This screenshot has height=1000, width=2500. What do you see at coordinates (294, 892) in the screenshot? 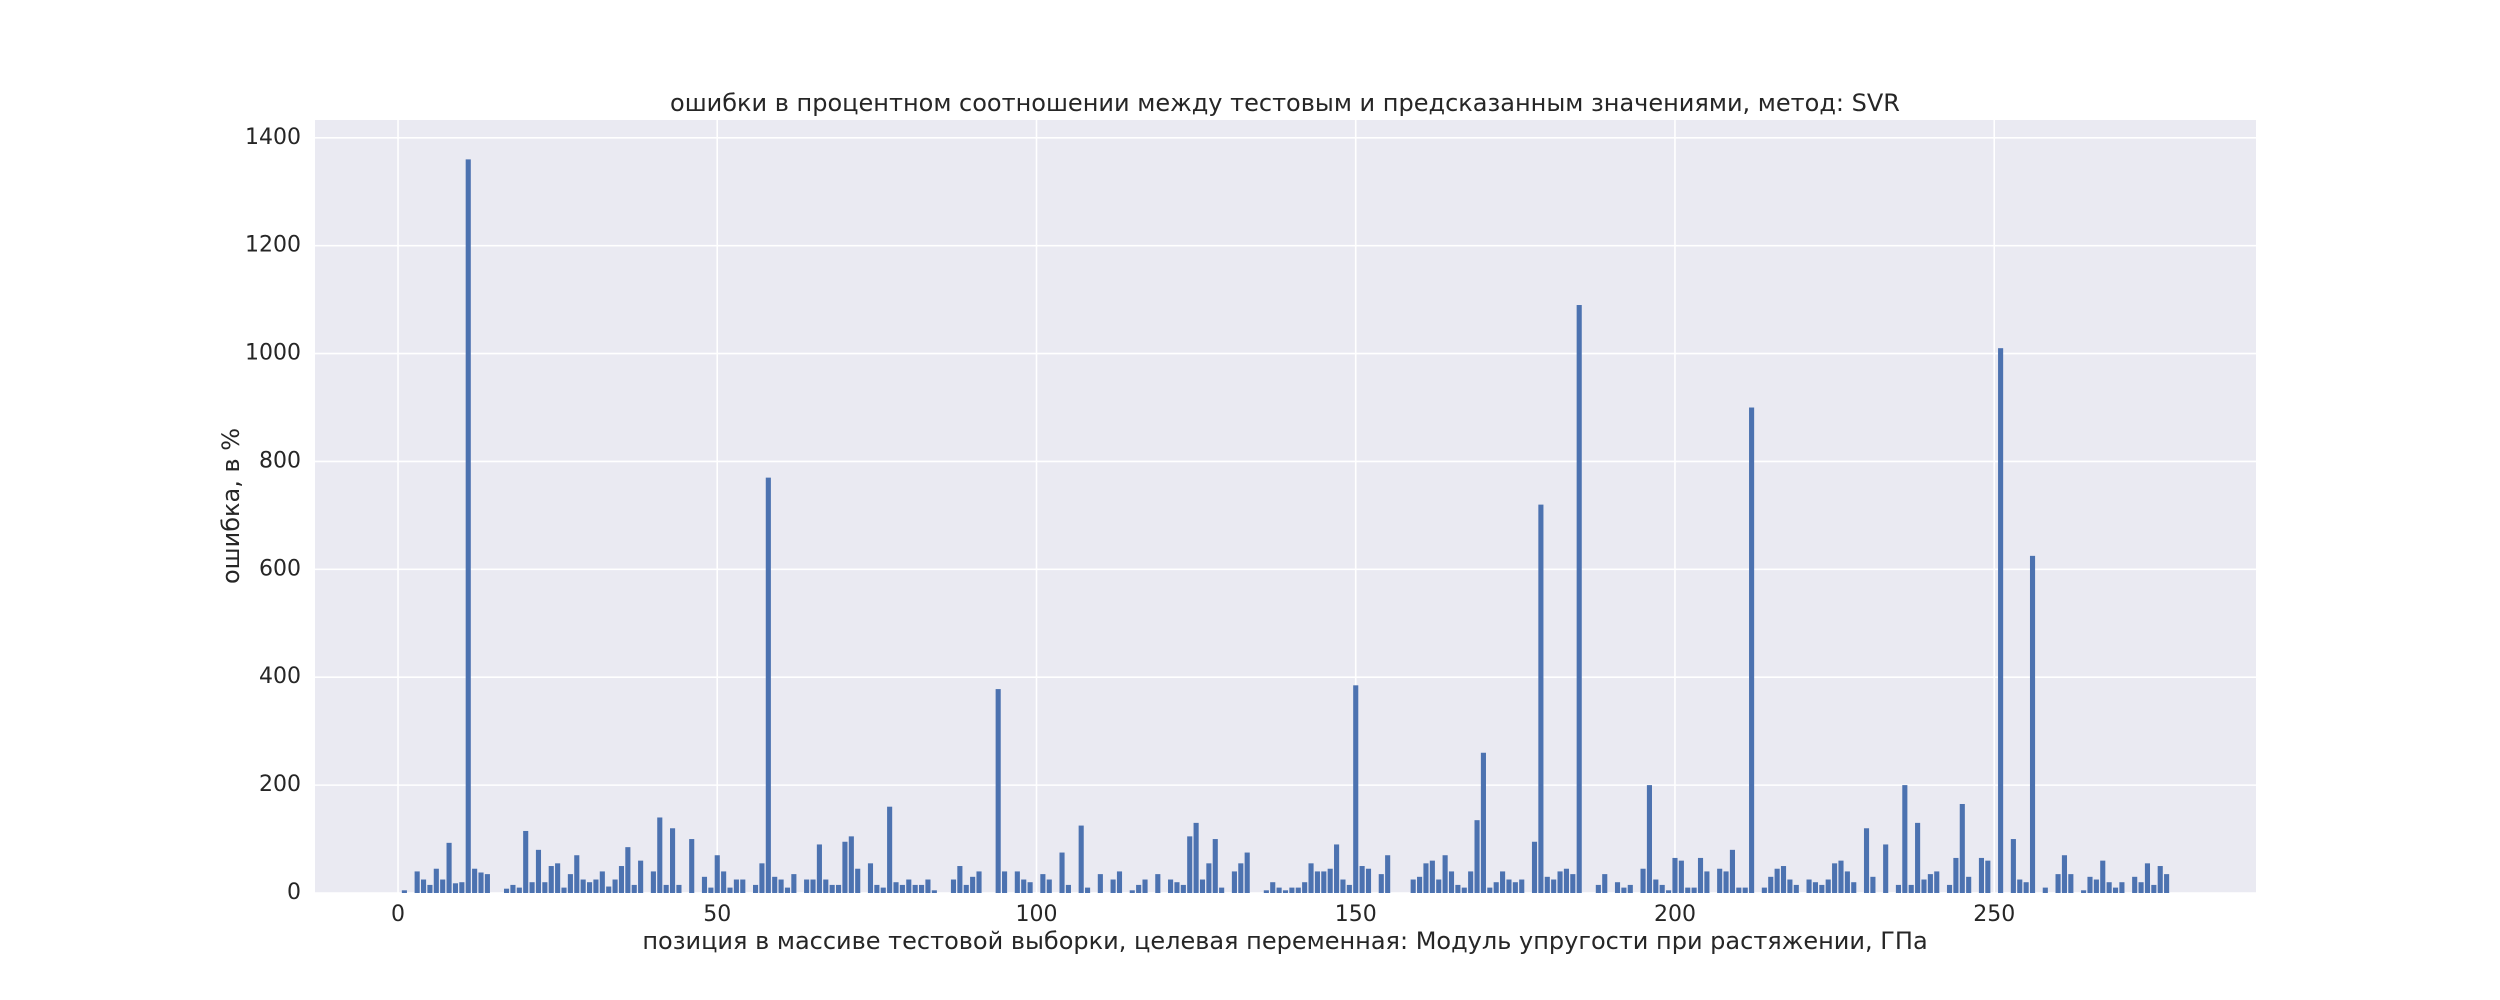
I see `y-tick-label: 0` at bounding box center [294, 892].